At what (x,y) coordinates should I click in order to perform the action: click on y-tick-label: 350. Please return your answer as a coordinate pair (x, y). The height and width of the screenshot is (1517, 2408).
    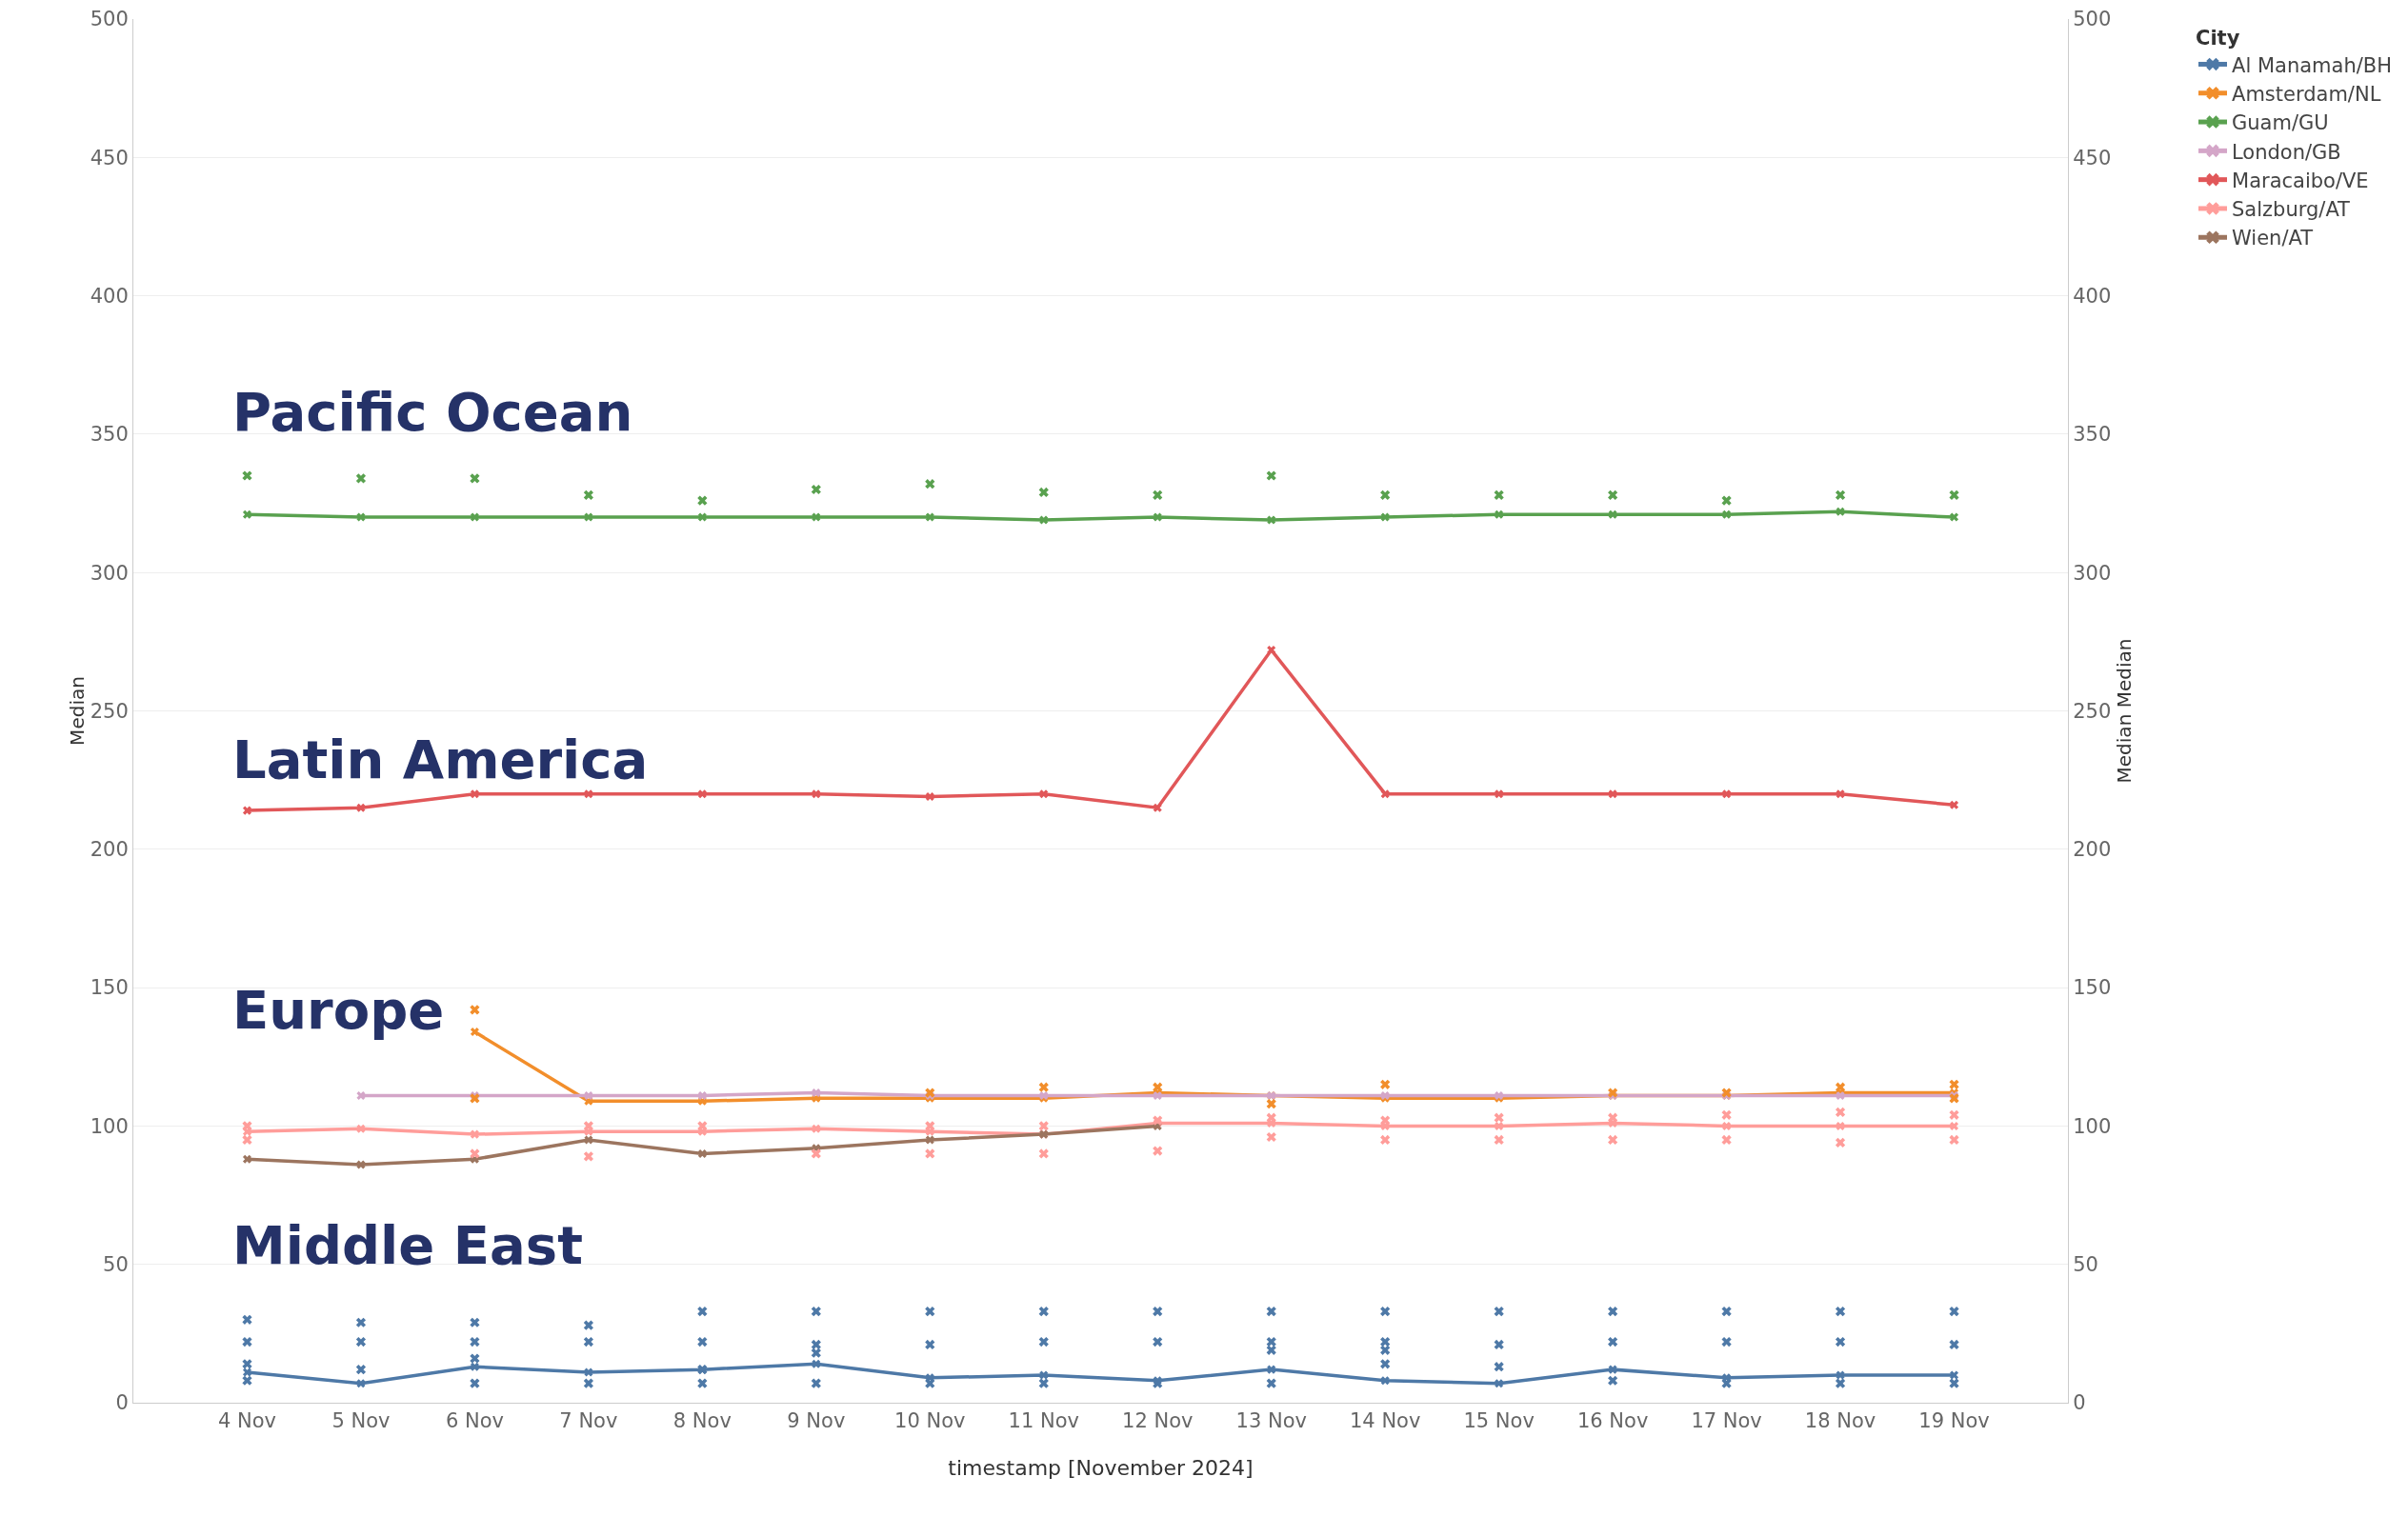
    Looking at the image, I should click on (109, 435).